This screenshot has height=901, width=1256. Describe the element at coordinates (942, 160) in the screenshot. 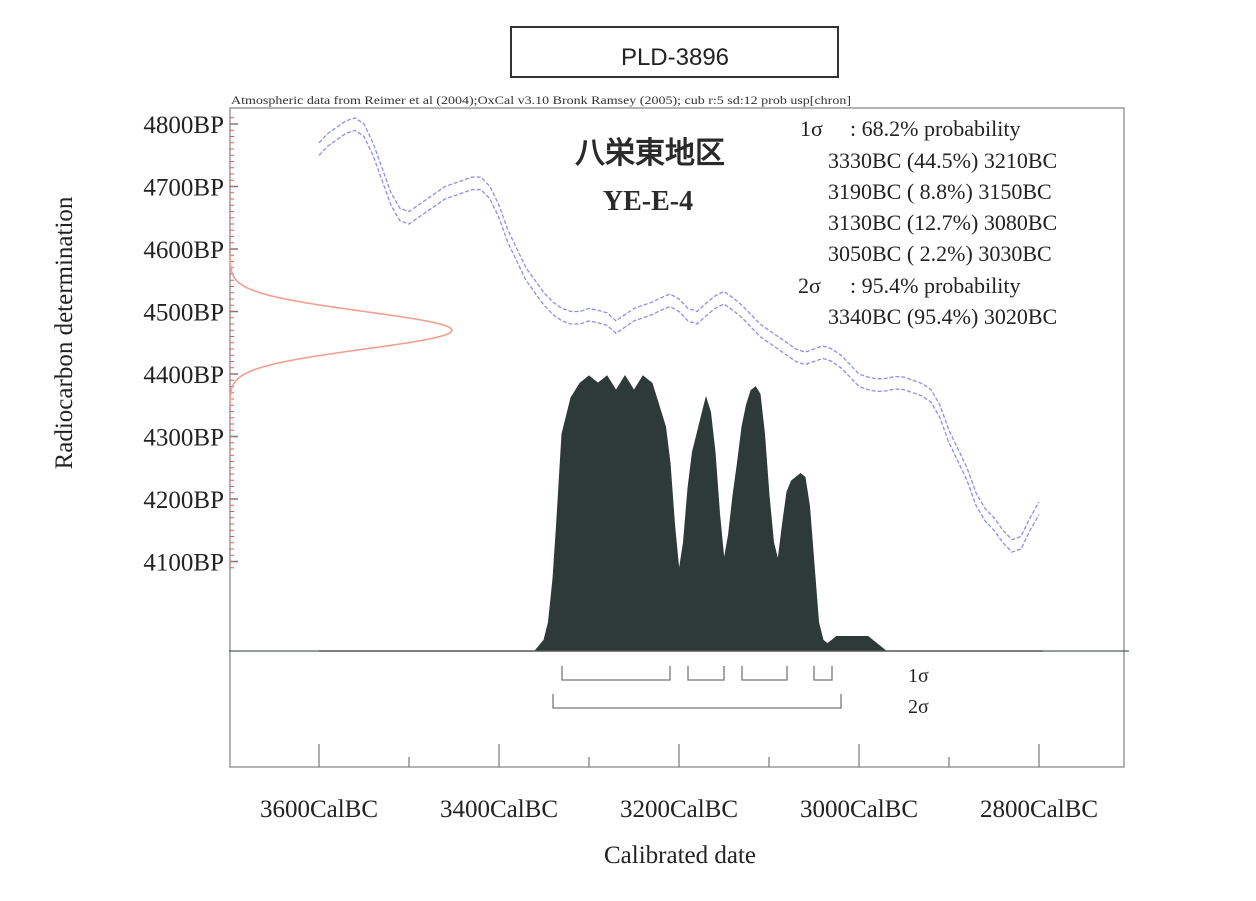

I see `sigma1-range: 3330BC (44.5%) 3210BC` at that location.